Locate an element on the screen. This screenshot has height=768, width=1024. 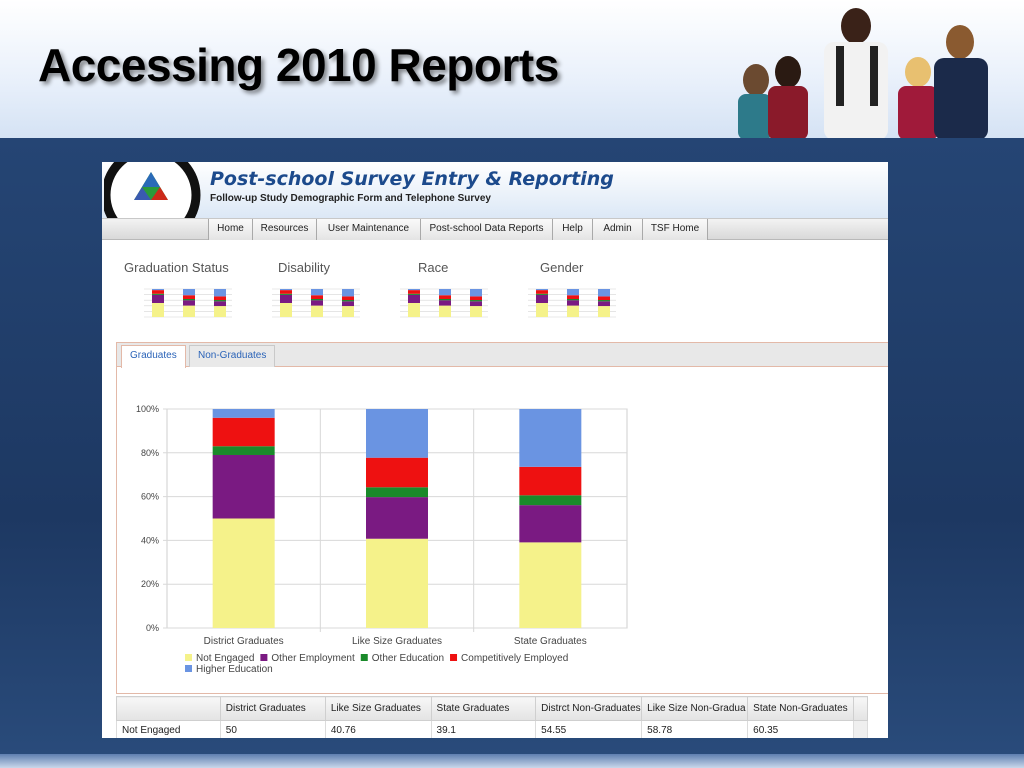
row-label-cell: Not Engaged is located at coordinates (168, 729).